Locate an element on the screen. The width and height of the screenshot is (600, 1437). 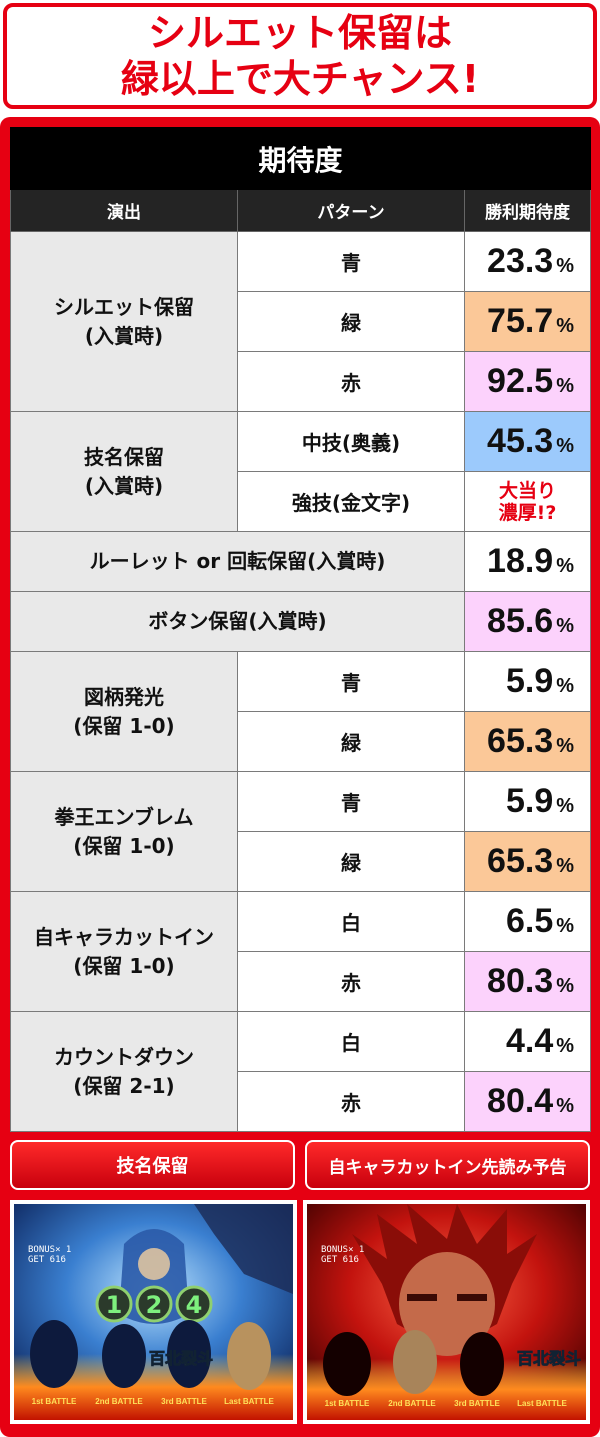
win-rate-cell: 6.5% is located at coordinates (527, 921).